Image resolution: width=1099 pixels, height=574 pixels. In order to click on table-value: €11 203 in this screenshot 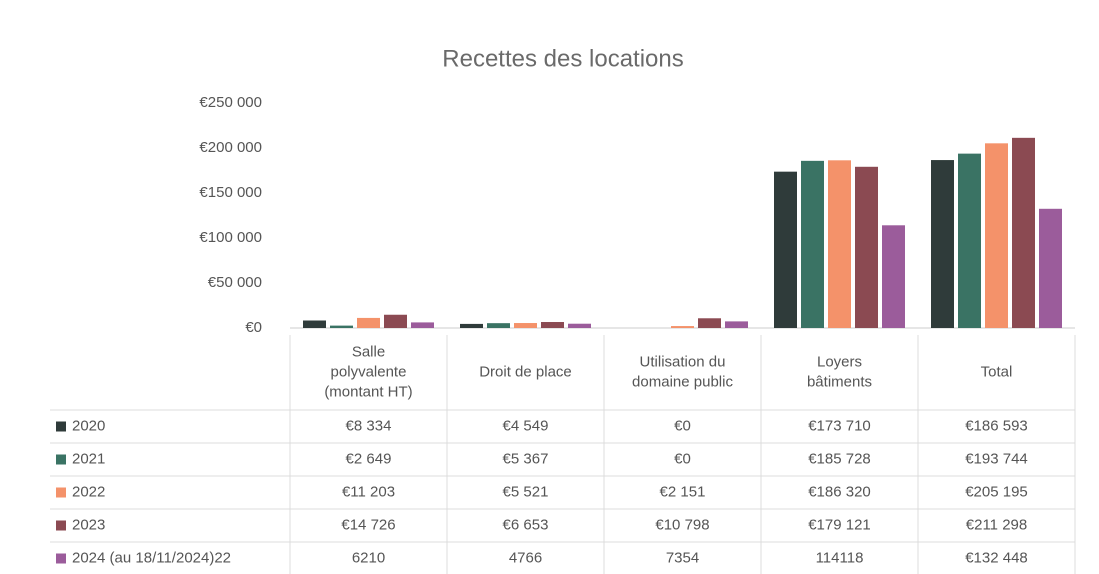, I will do `click(368, 491)`.